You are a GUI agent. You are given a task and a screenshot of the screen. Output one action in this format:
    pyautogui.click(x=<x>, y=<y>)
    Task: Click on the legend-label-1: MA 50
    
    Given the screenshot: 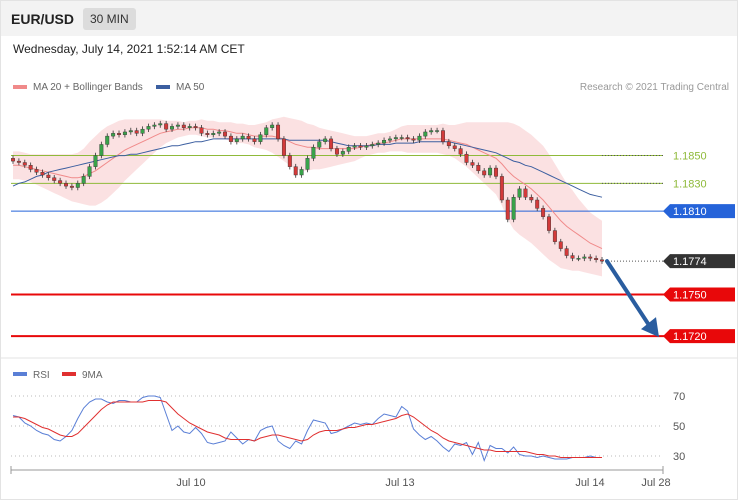 What is the action you would take?
    pyautogui.click(x=190, y=87)
    